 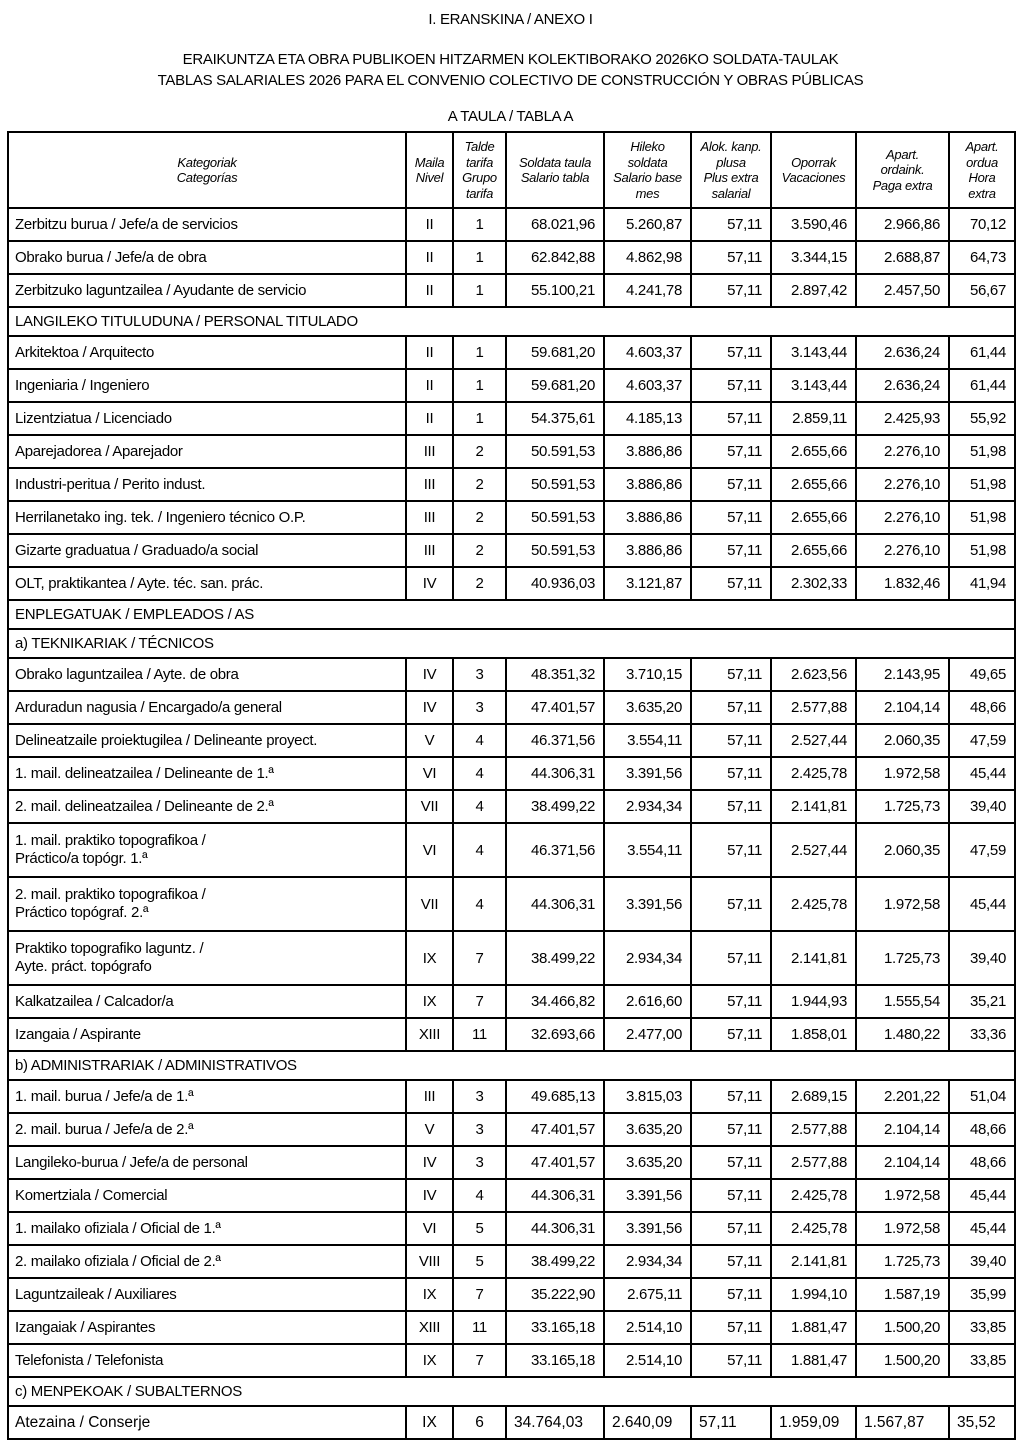 I want to click on category-cell: Industri-peritua / Perito indust., so click(x=207, y=484).